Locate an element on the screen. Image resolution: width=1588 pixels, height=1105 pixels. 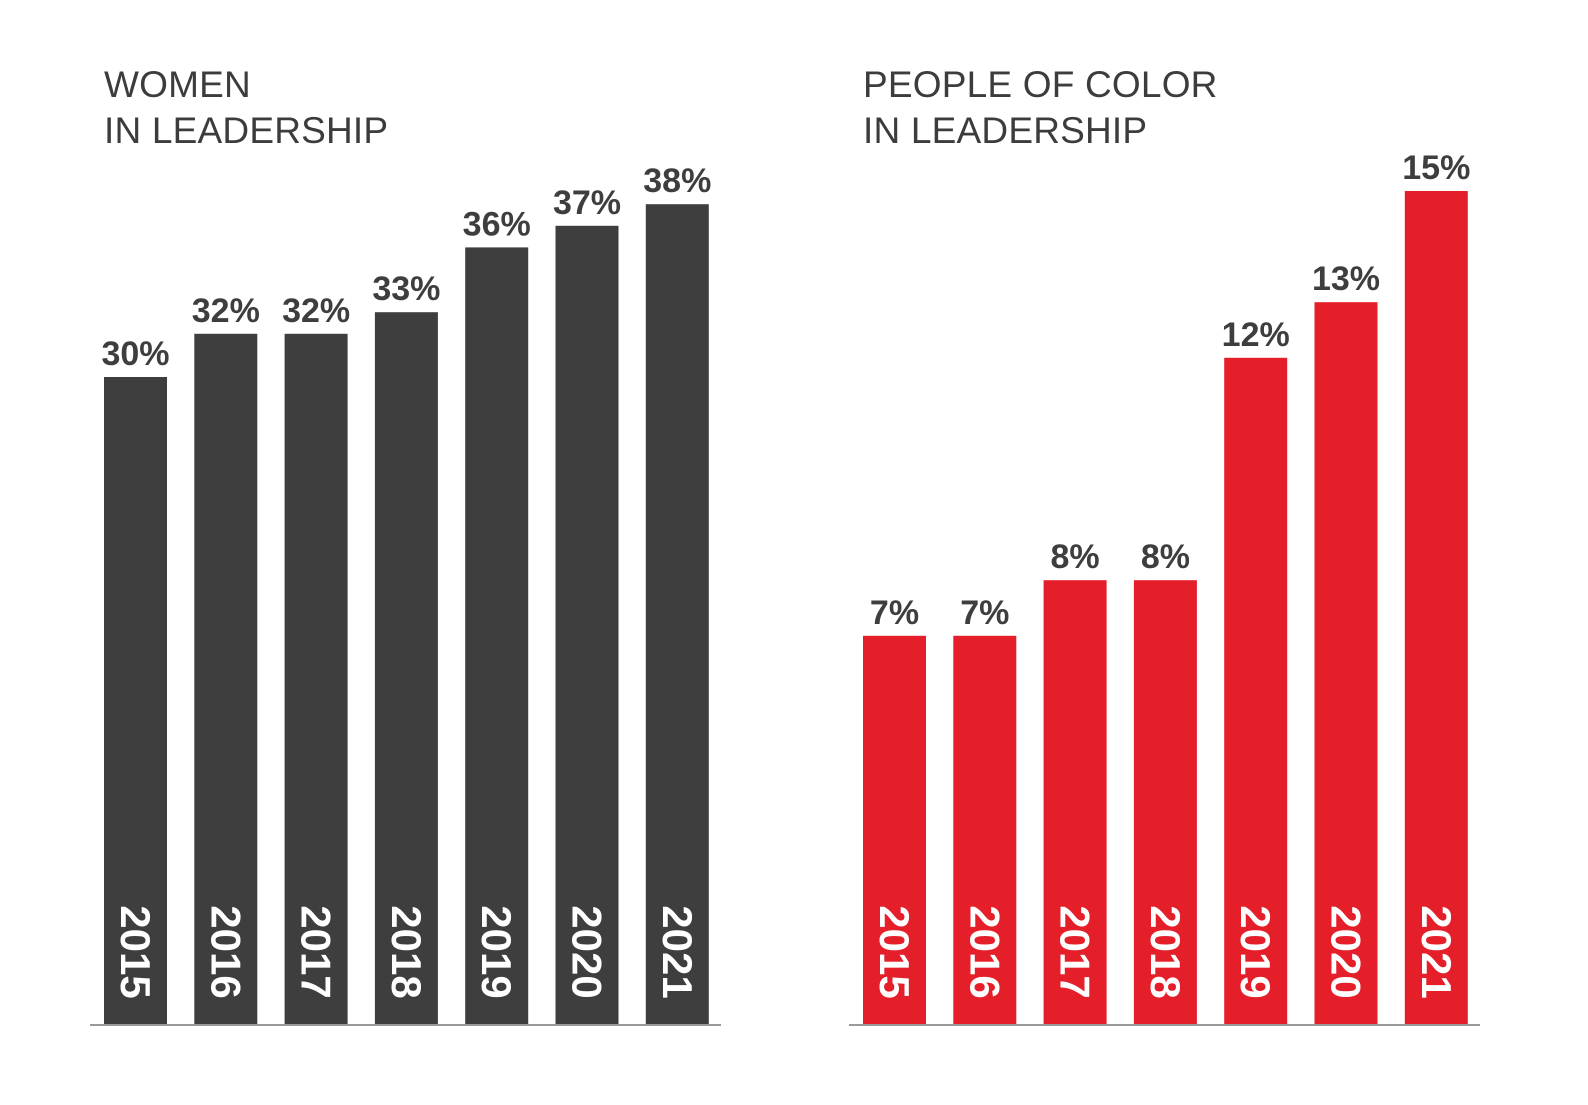
value-label-2021: 38% is located at coordinates (677, 181).